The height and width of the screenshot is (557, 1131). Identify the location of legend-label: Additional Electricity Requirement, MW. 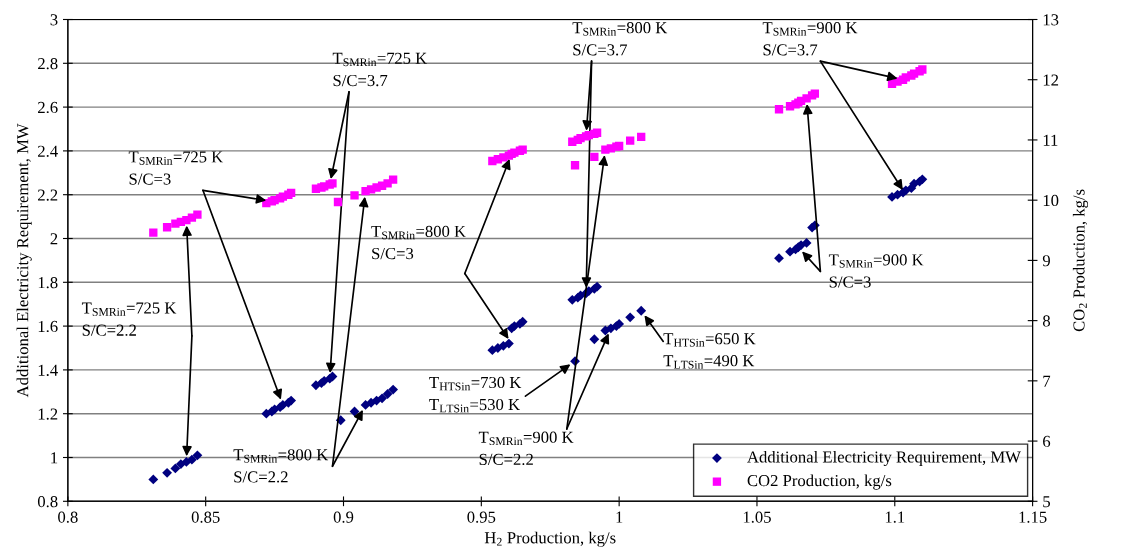
(884, 458).